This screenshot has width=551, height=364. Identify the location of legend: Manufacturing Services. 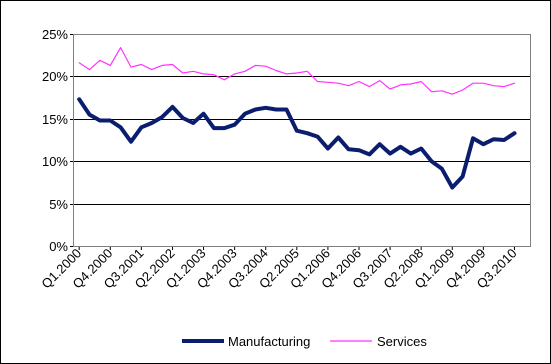
(304, 341).